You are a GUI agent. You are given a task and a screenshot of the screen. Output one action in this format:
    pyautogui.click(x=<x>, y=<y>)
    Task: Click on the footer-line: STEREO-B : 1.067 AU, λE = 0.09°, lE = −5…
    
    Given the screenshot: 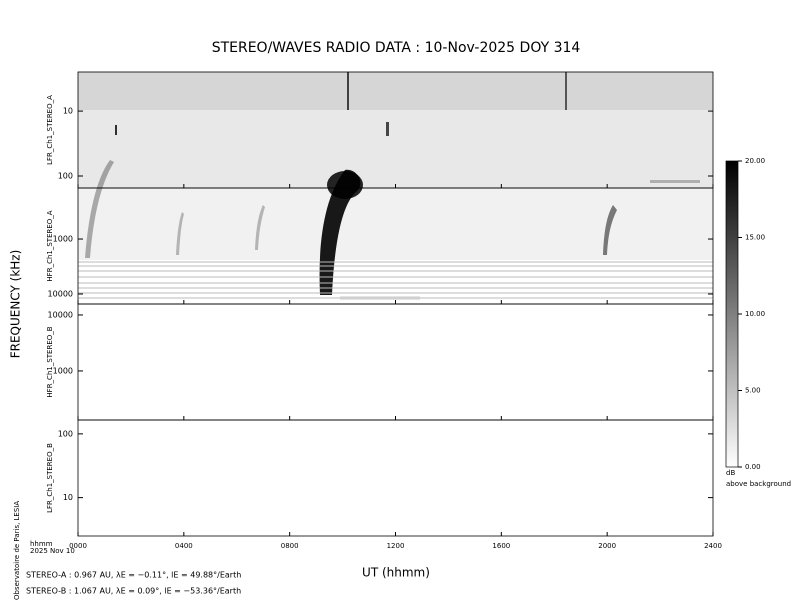 What is the action you would take?
    pyautogui.click(x=133, y=591)
    